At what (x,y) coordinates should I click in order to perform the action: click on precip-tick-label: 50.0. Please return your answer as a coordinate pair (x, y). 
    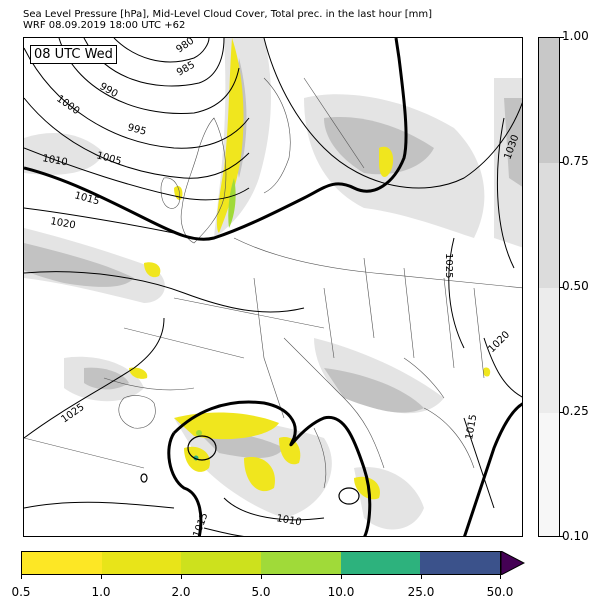
    Looking at the image, I should click on (500, 592).